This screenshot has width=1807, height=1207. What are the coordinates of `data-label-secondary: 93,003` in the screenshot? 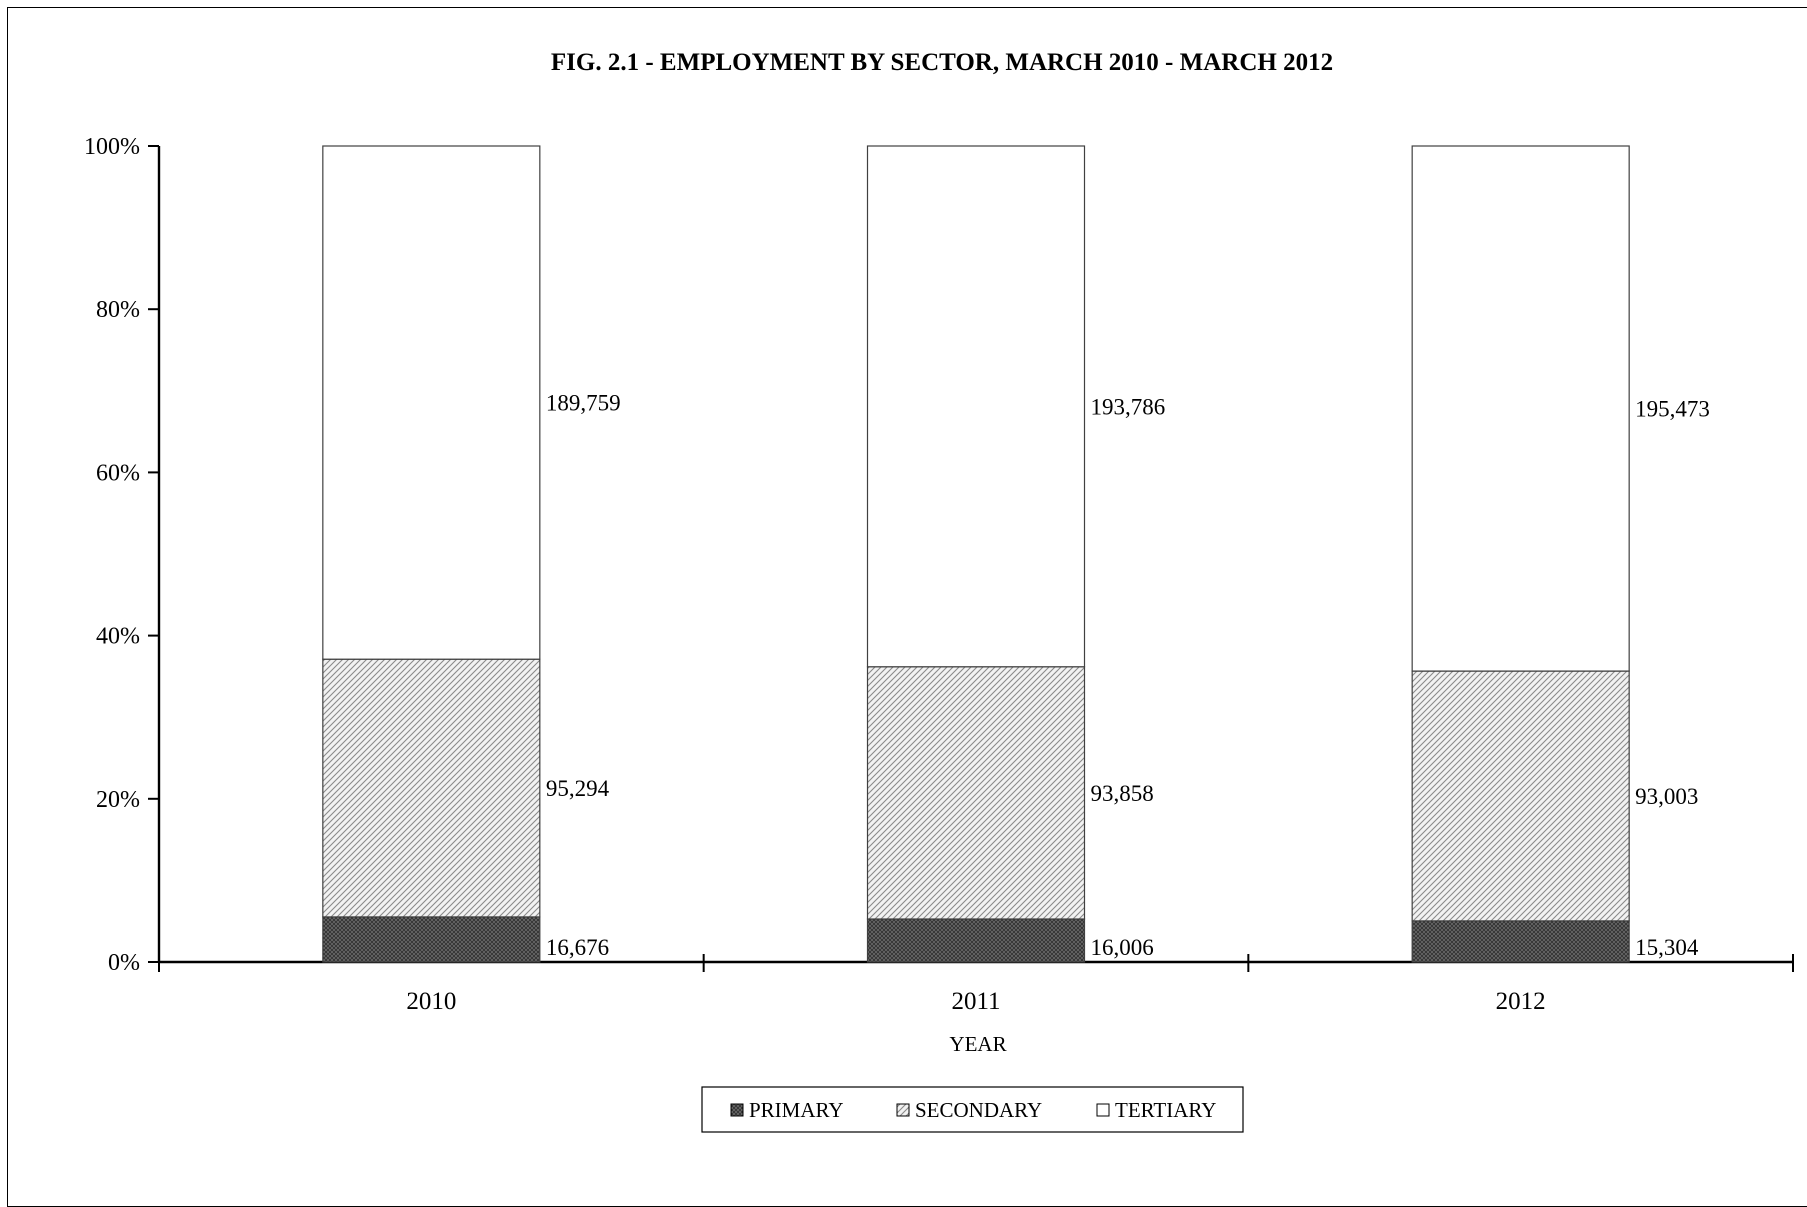 It's located at (1666, 796).